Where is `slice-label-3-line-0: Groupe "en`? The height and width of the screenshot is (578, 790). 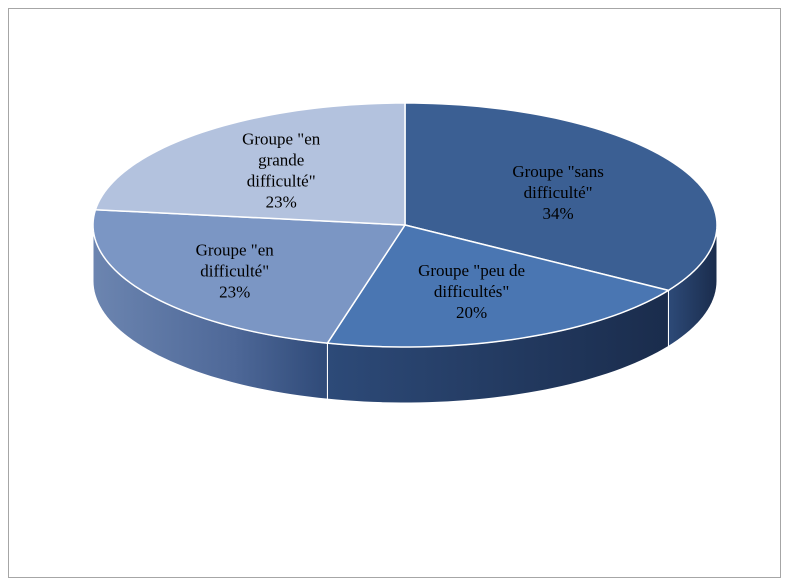
slice-label-3-line-0: Groupe "en is located at coordinates (281, 139).